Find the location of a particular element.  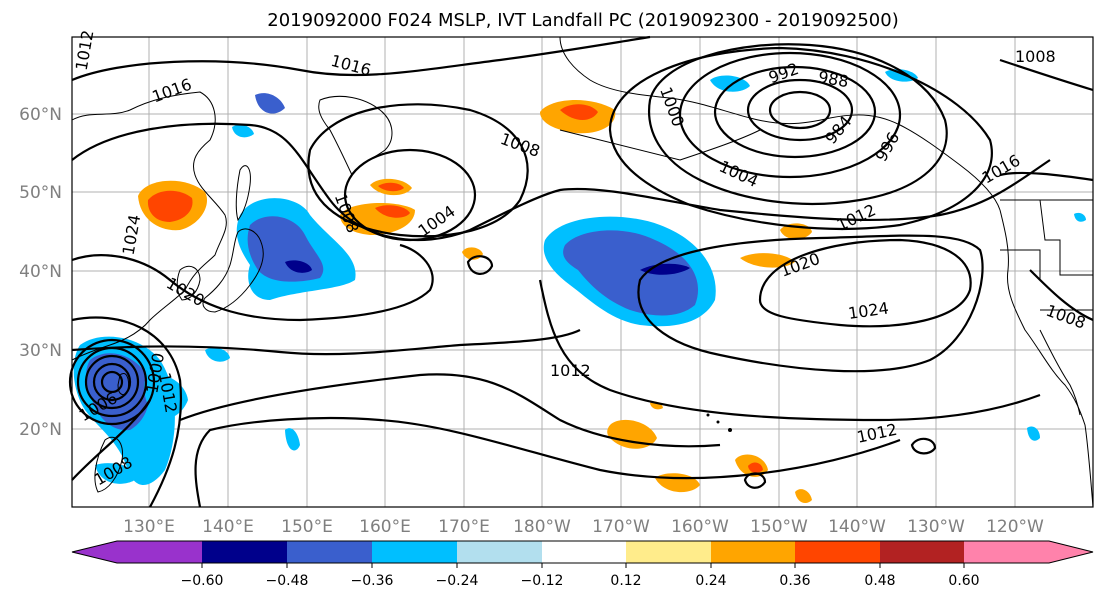

contour-label: 1012 is located at coordinates (570, 370).